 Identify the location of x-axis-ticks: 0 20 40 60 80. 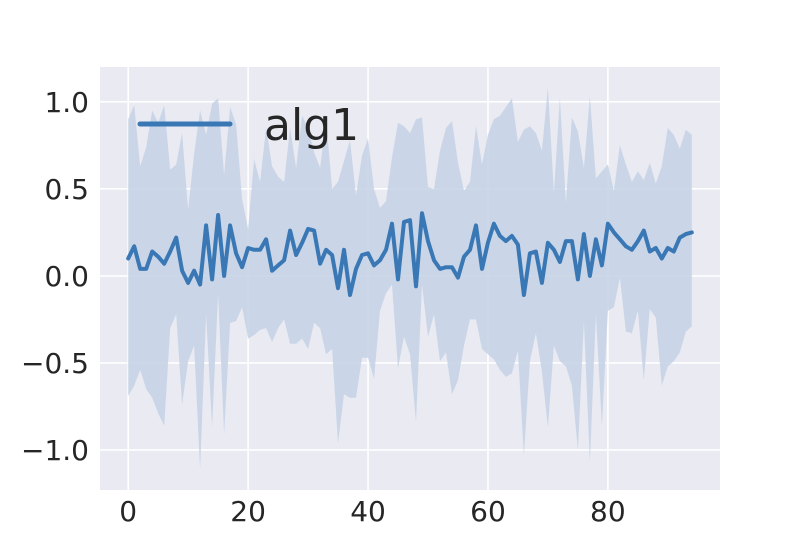
(372, 511).